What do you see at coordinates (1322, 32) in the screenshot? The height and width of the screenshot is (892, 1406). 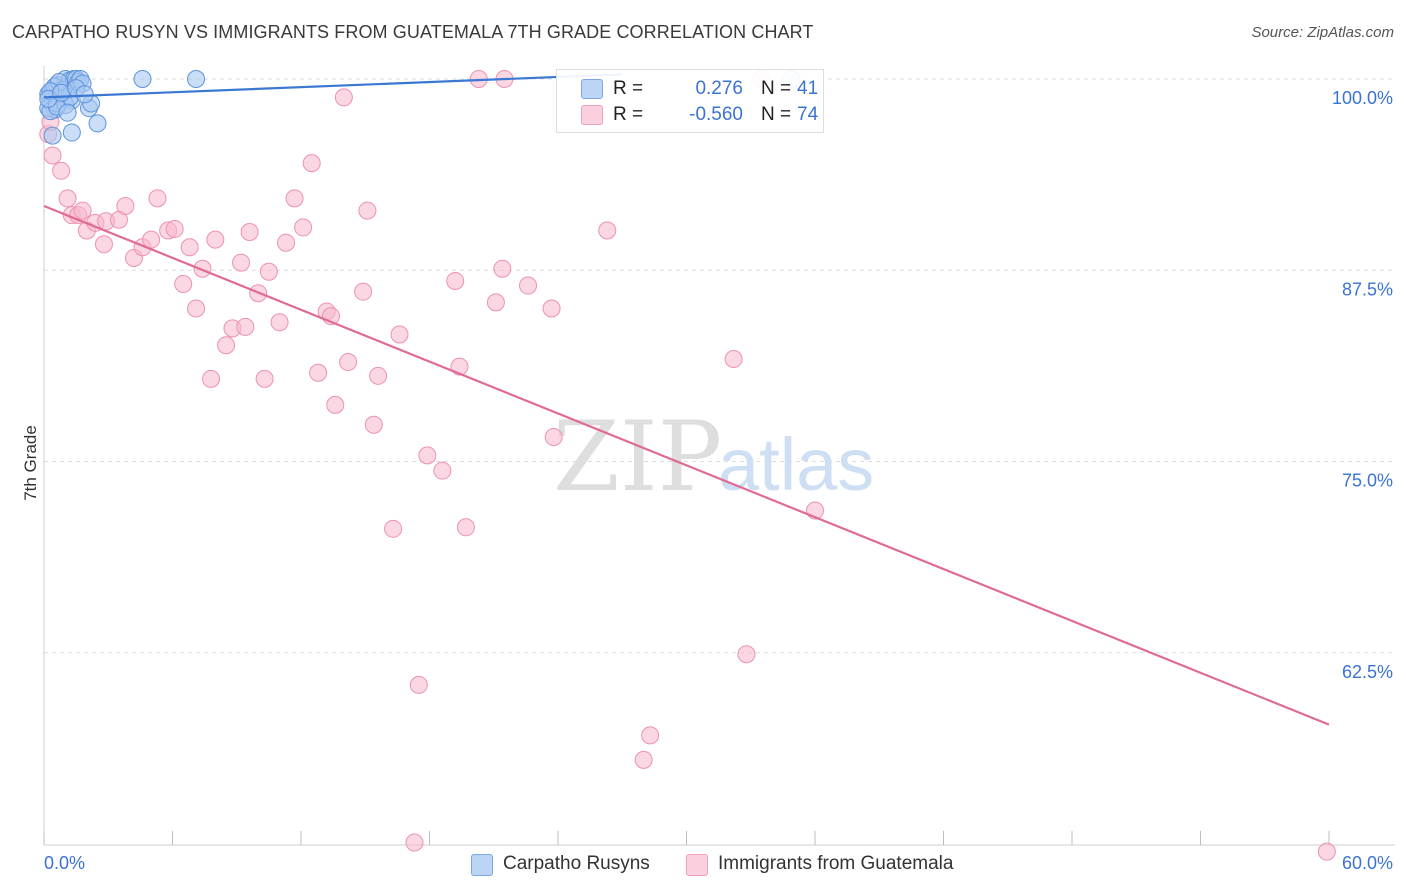 I see `source-label: Source: ZipAtlas.com` at bounding box center [1322, 32].